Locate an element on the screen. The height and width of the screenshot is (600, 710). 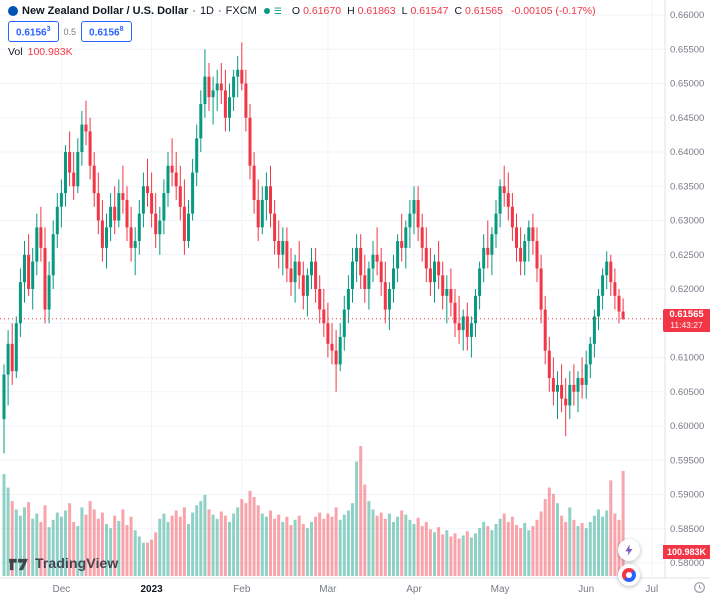
volume-row: Vol 100.983K is located at coordinates (302, 52).